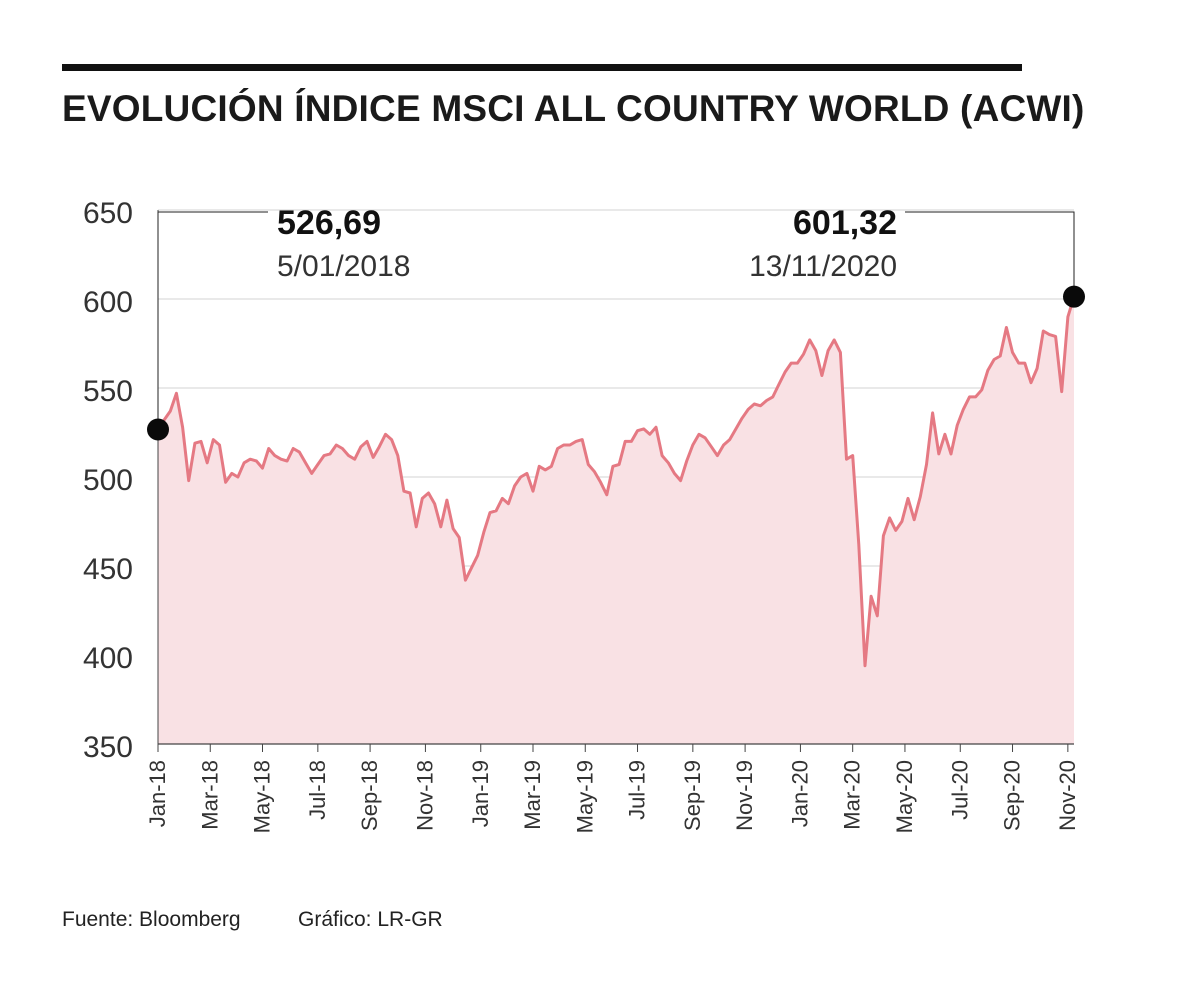  I want to click on x-tick-label-May-18: May-18, so click(262, 796).